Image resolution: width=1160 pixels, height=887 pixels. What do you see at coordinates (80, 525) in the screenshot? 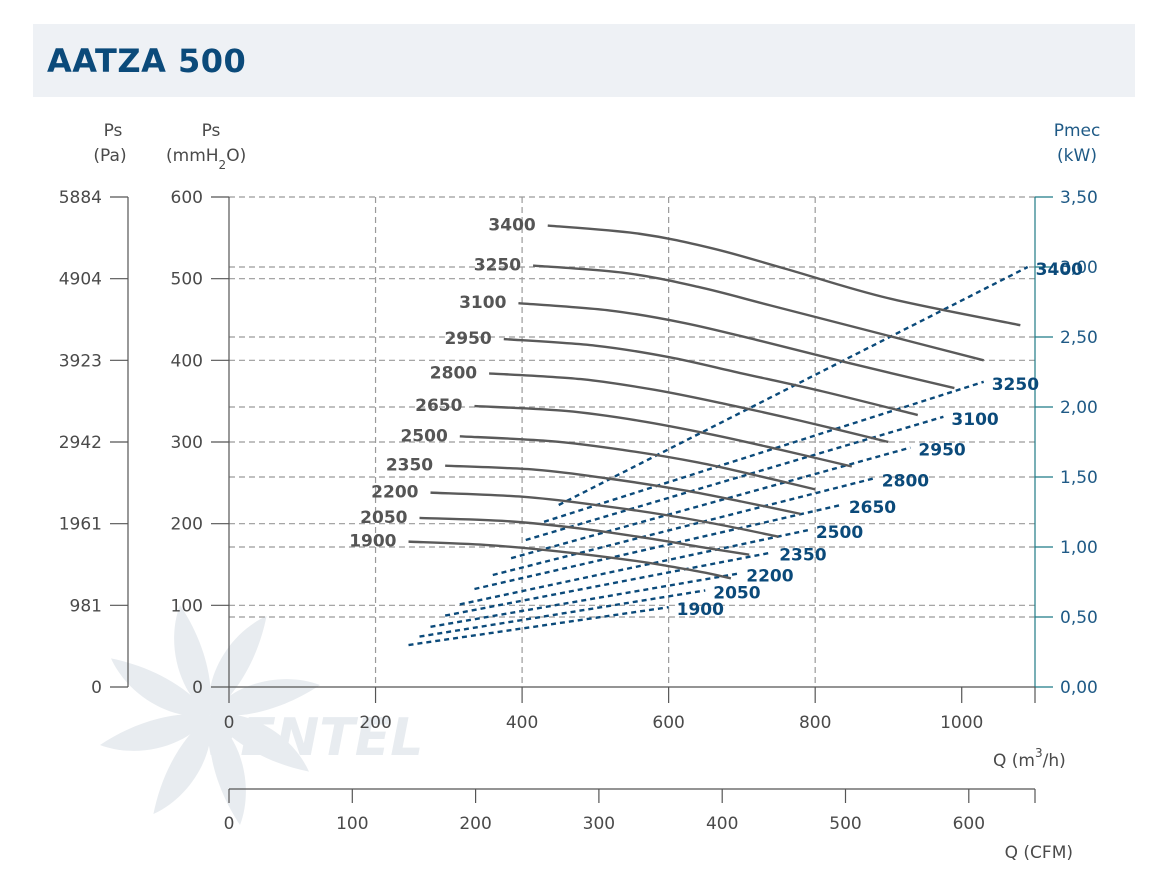
I see `pa-tick-label: 1961` at bounding box center [80, 525].